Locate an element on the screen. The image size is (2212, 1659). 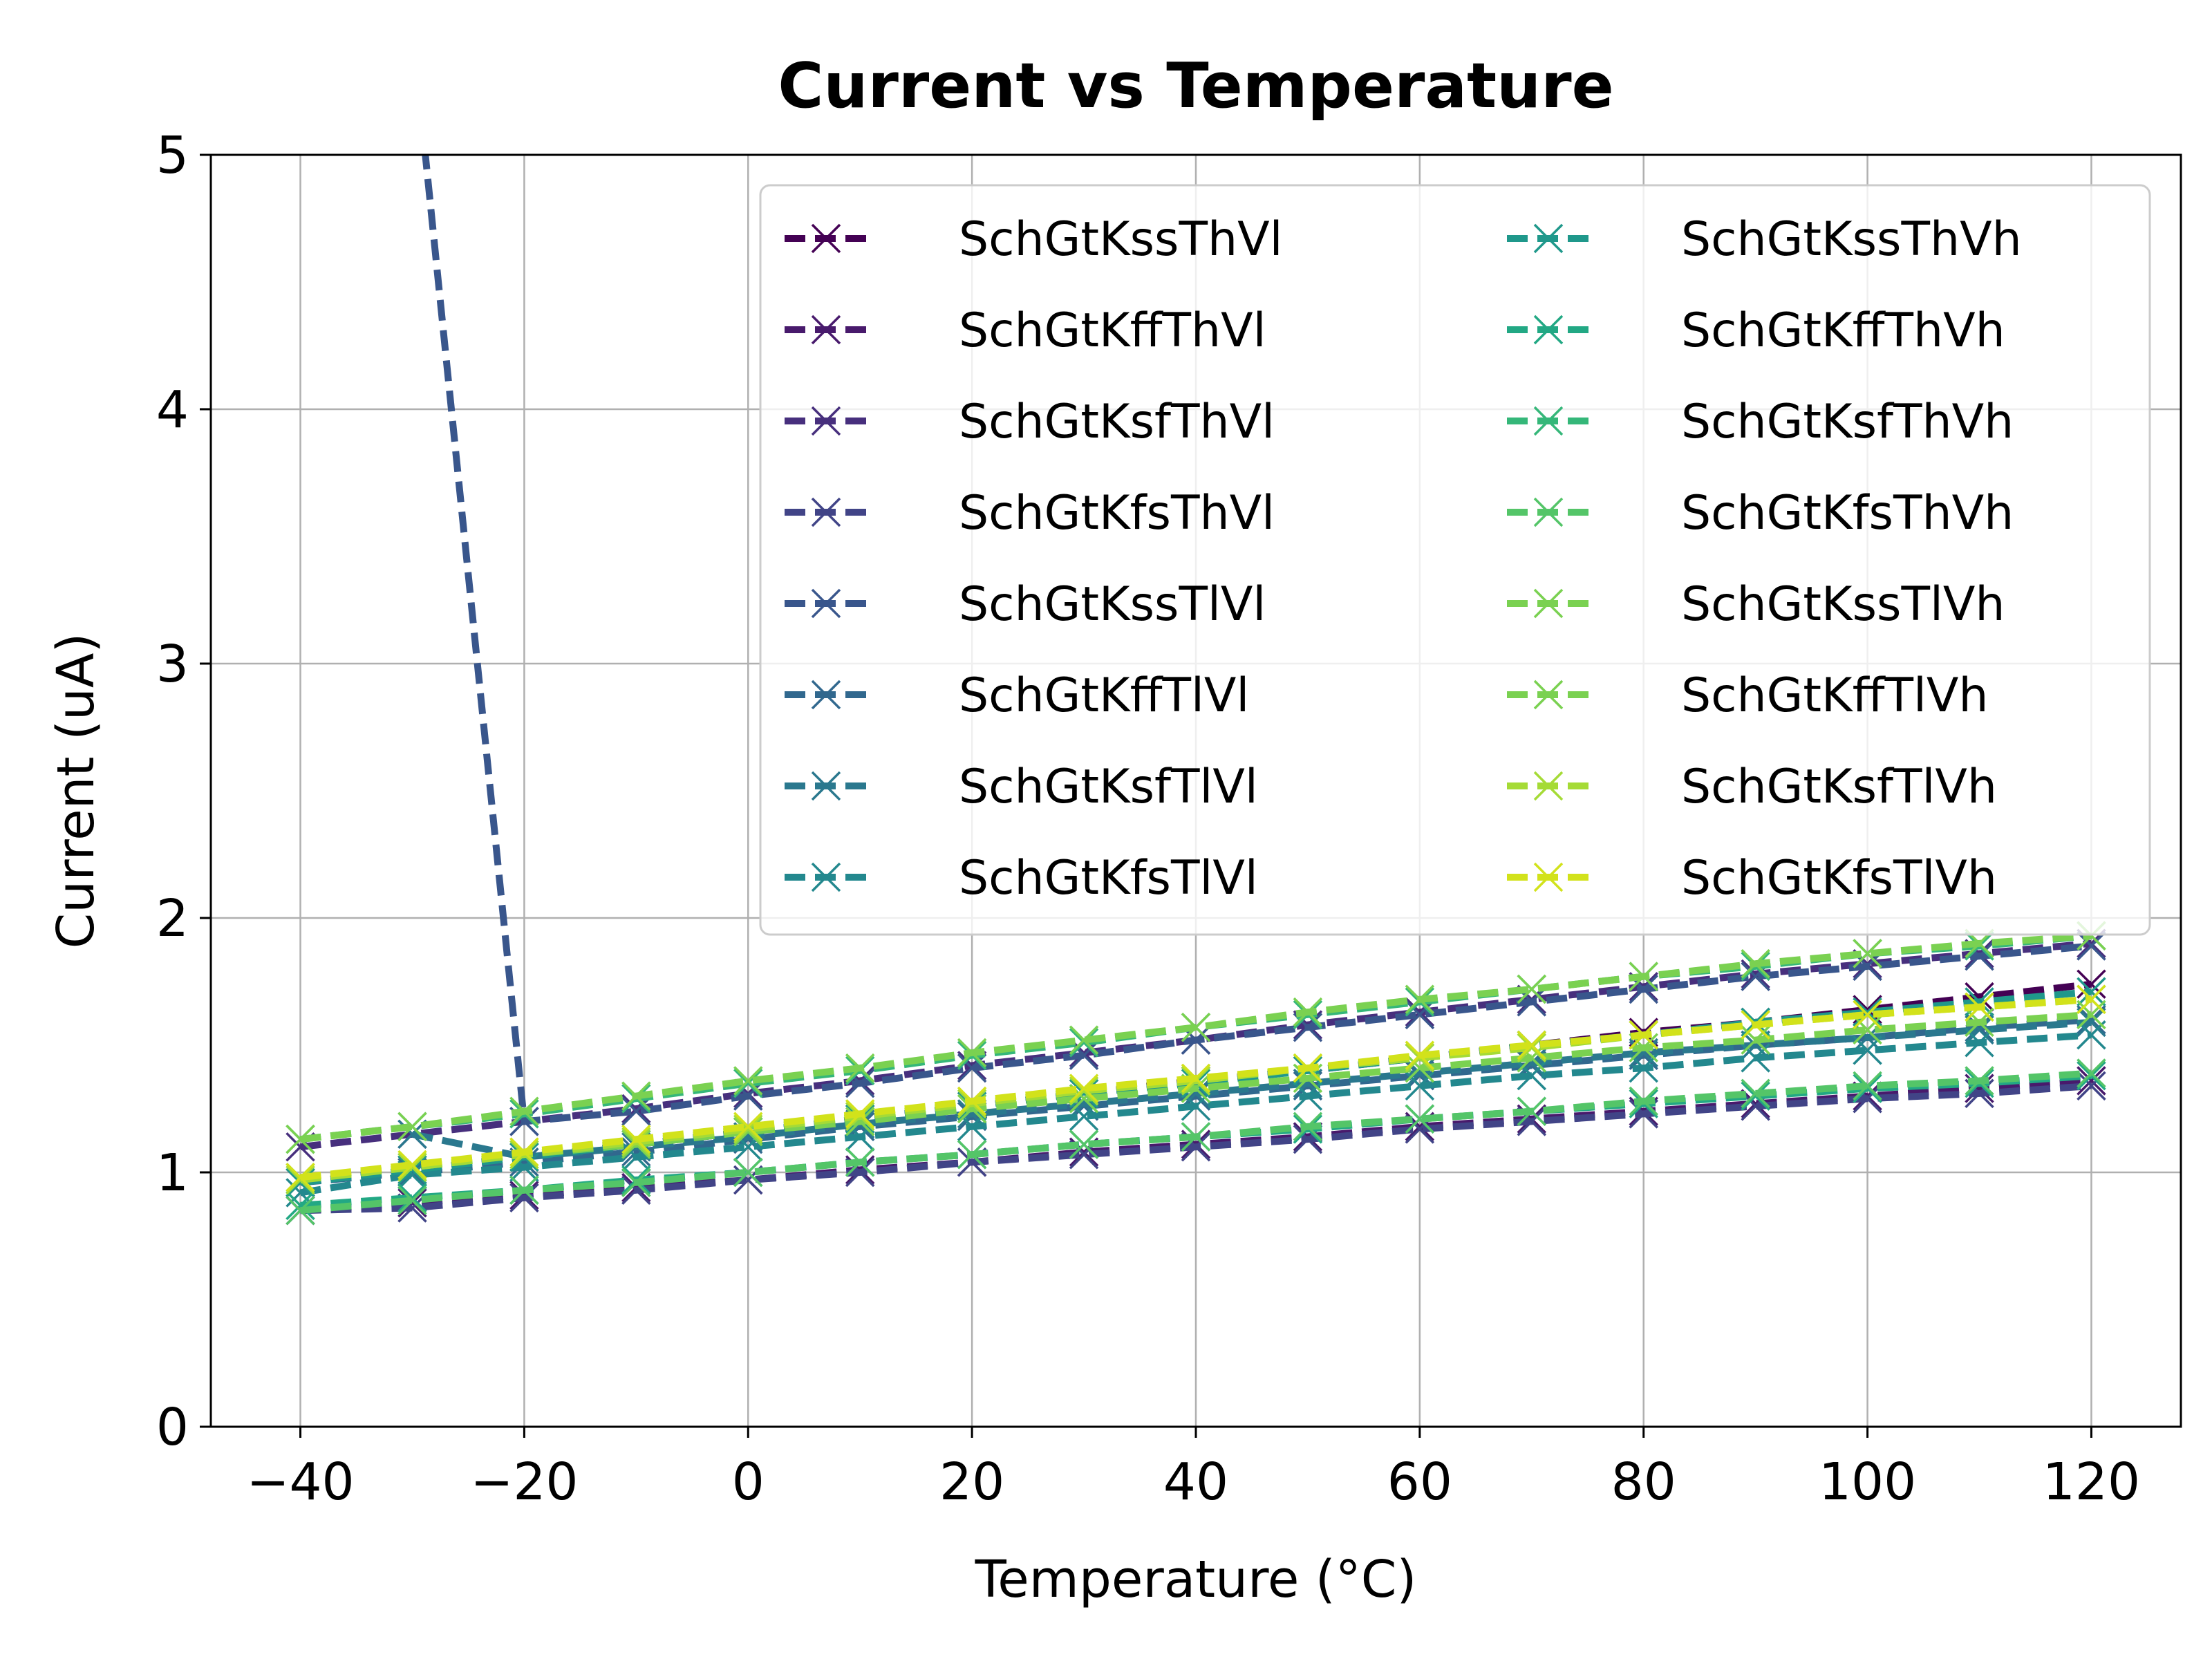
x-tick-label: 20 is located at coordinates (971, 1482).